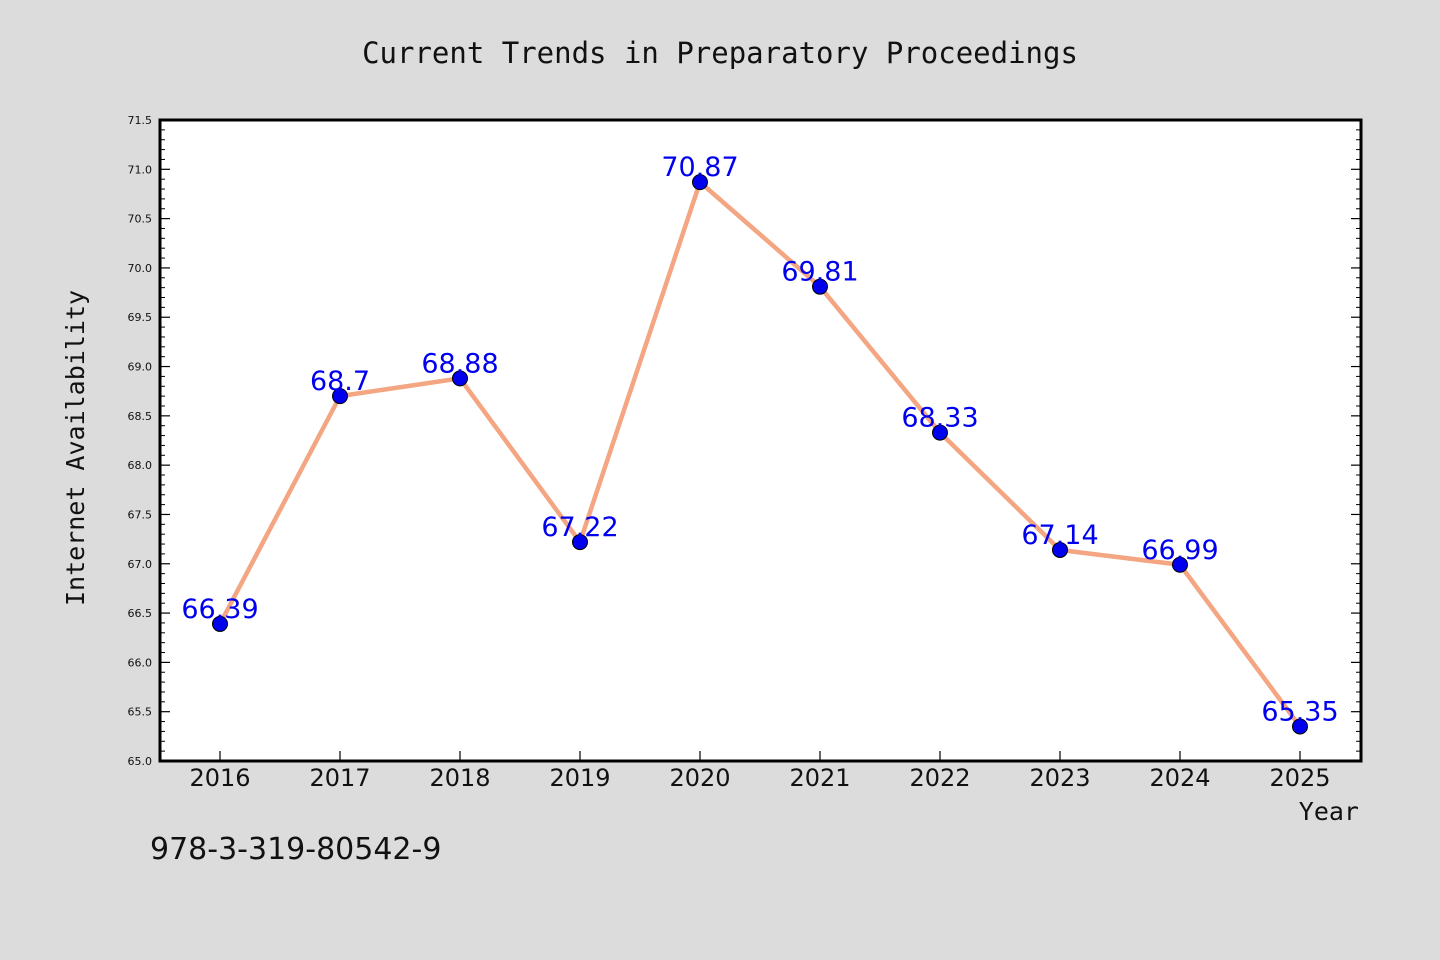 The width and height of the screenshot is (1440, 960). What do you see at coordinates (819, 778) in the screenshot?
I see `x-tick-label: 2021` at bounding box center [819, 778].